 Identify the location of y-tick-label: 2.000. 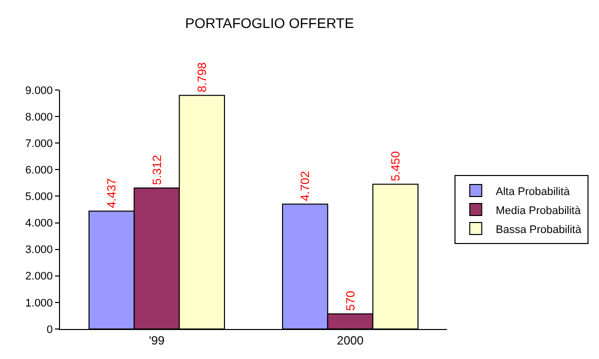
(39, 276).